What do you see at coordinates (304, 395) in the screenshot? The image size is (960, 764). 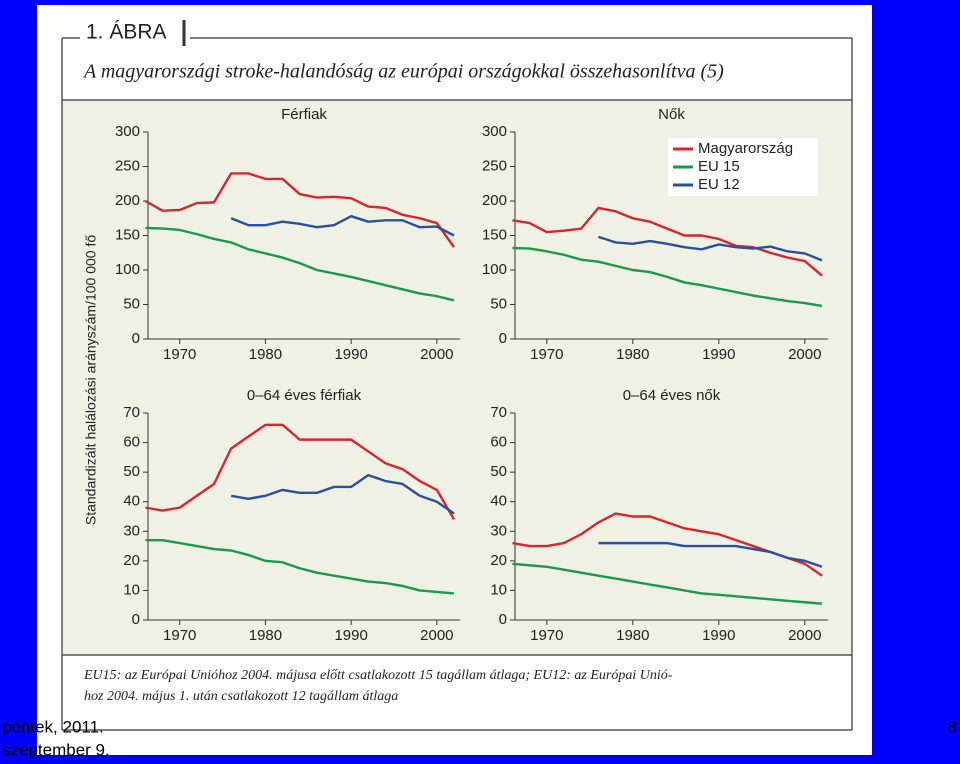 I see `chart-title: 0–64 éves férfiak` at bounding box center [304, 395].